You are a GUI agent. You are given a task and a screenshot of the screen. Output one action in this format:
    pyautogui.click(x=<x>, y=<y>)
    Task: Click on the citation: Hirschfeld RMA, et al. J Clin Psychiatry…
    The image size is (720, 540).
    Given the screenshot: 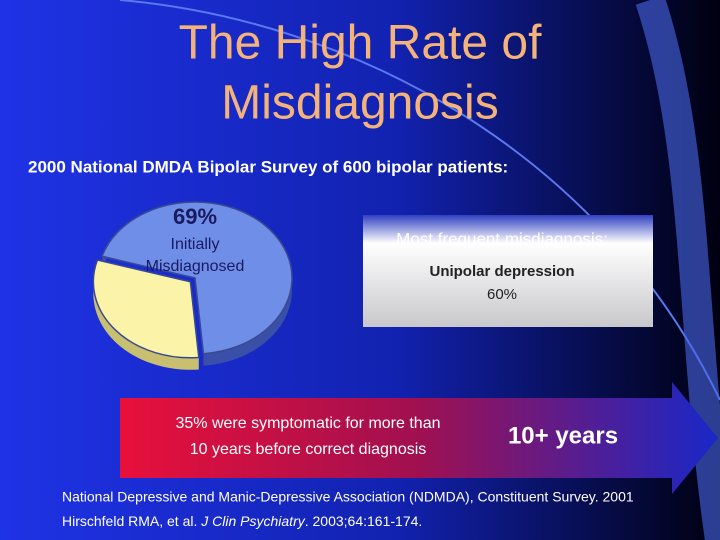 What is the action you would take?
    pyautogui.click(x=242, y=521)
    